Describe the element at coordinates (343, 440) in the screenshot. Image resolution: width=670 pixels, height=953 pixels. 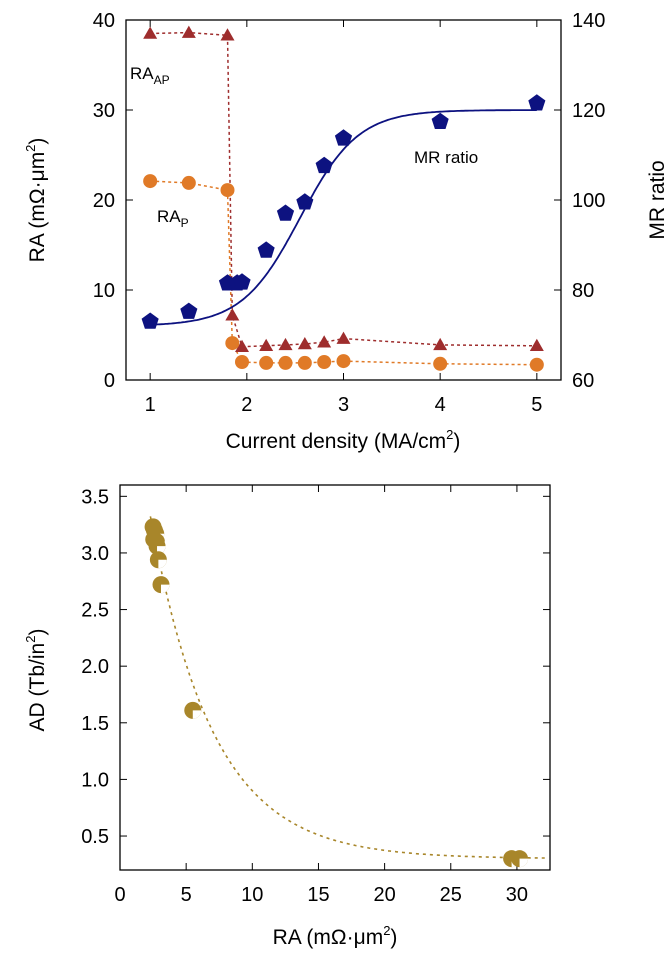
I see `top-x-axis-label: Current density (MA/cm2)` at that location.